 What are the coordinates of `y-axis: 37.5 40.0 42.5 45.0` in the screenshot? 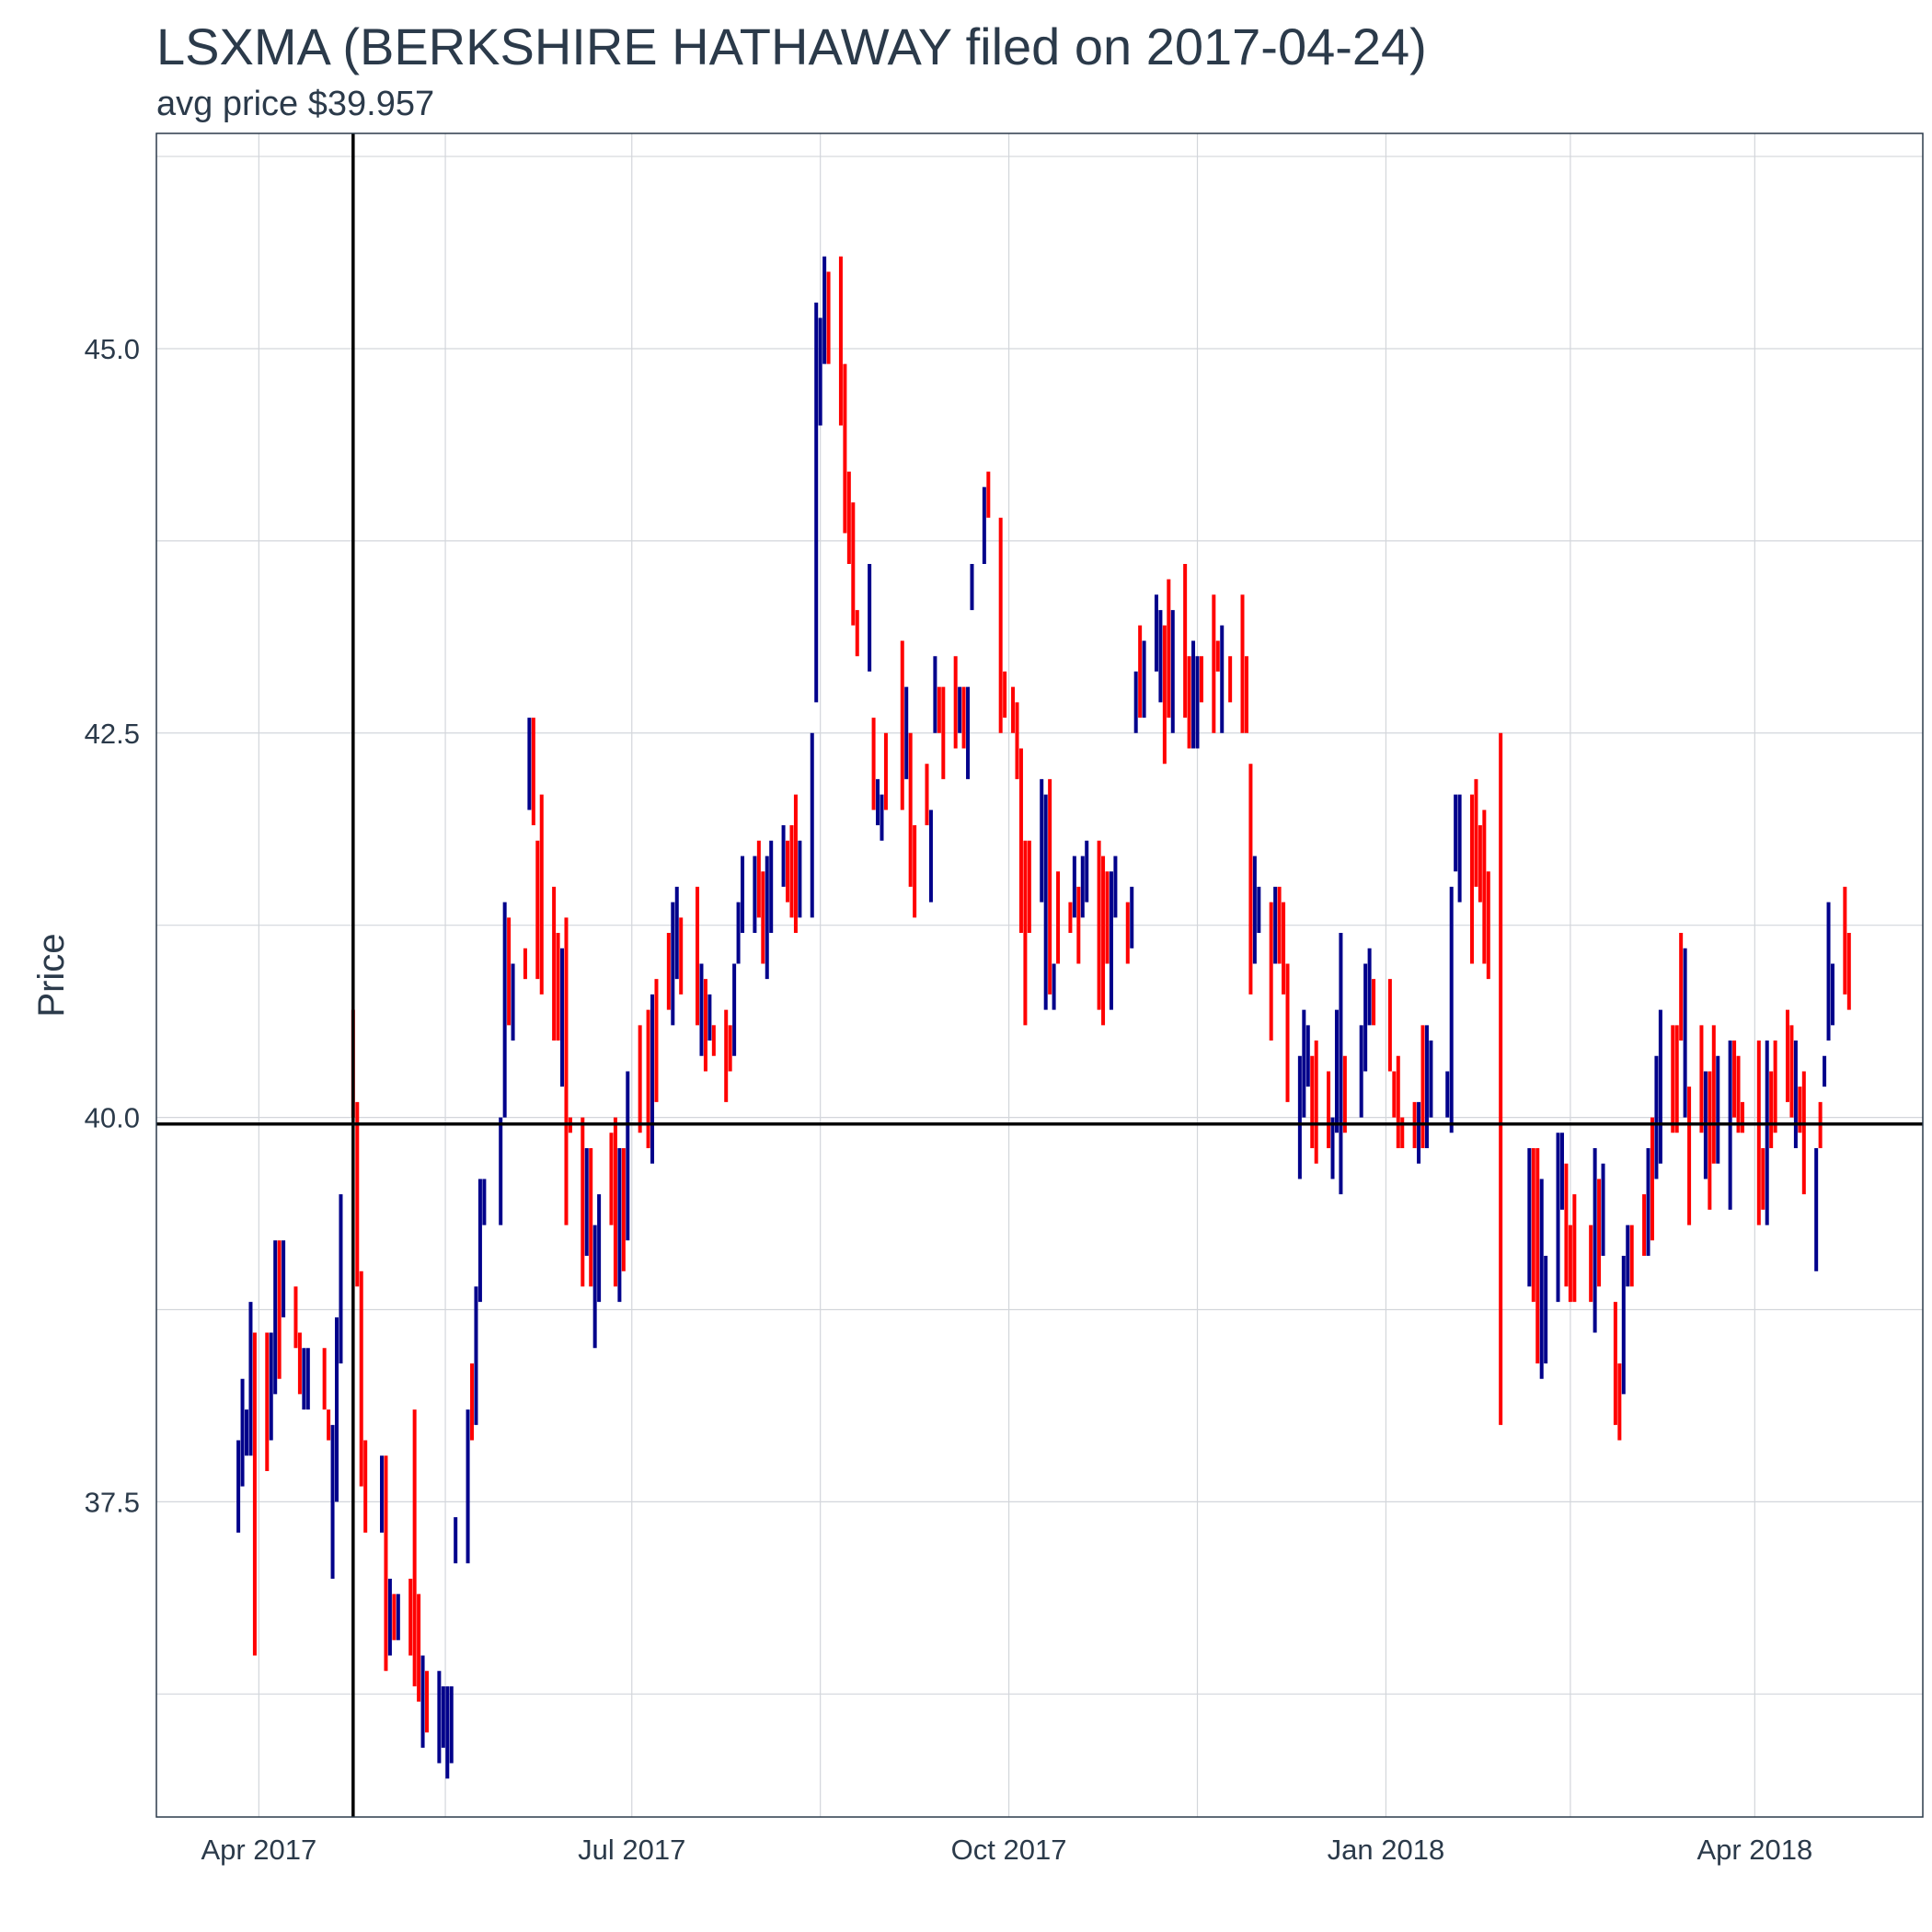 It's located at (112, 925).